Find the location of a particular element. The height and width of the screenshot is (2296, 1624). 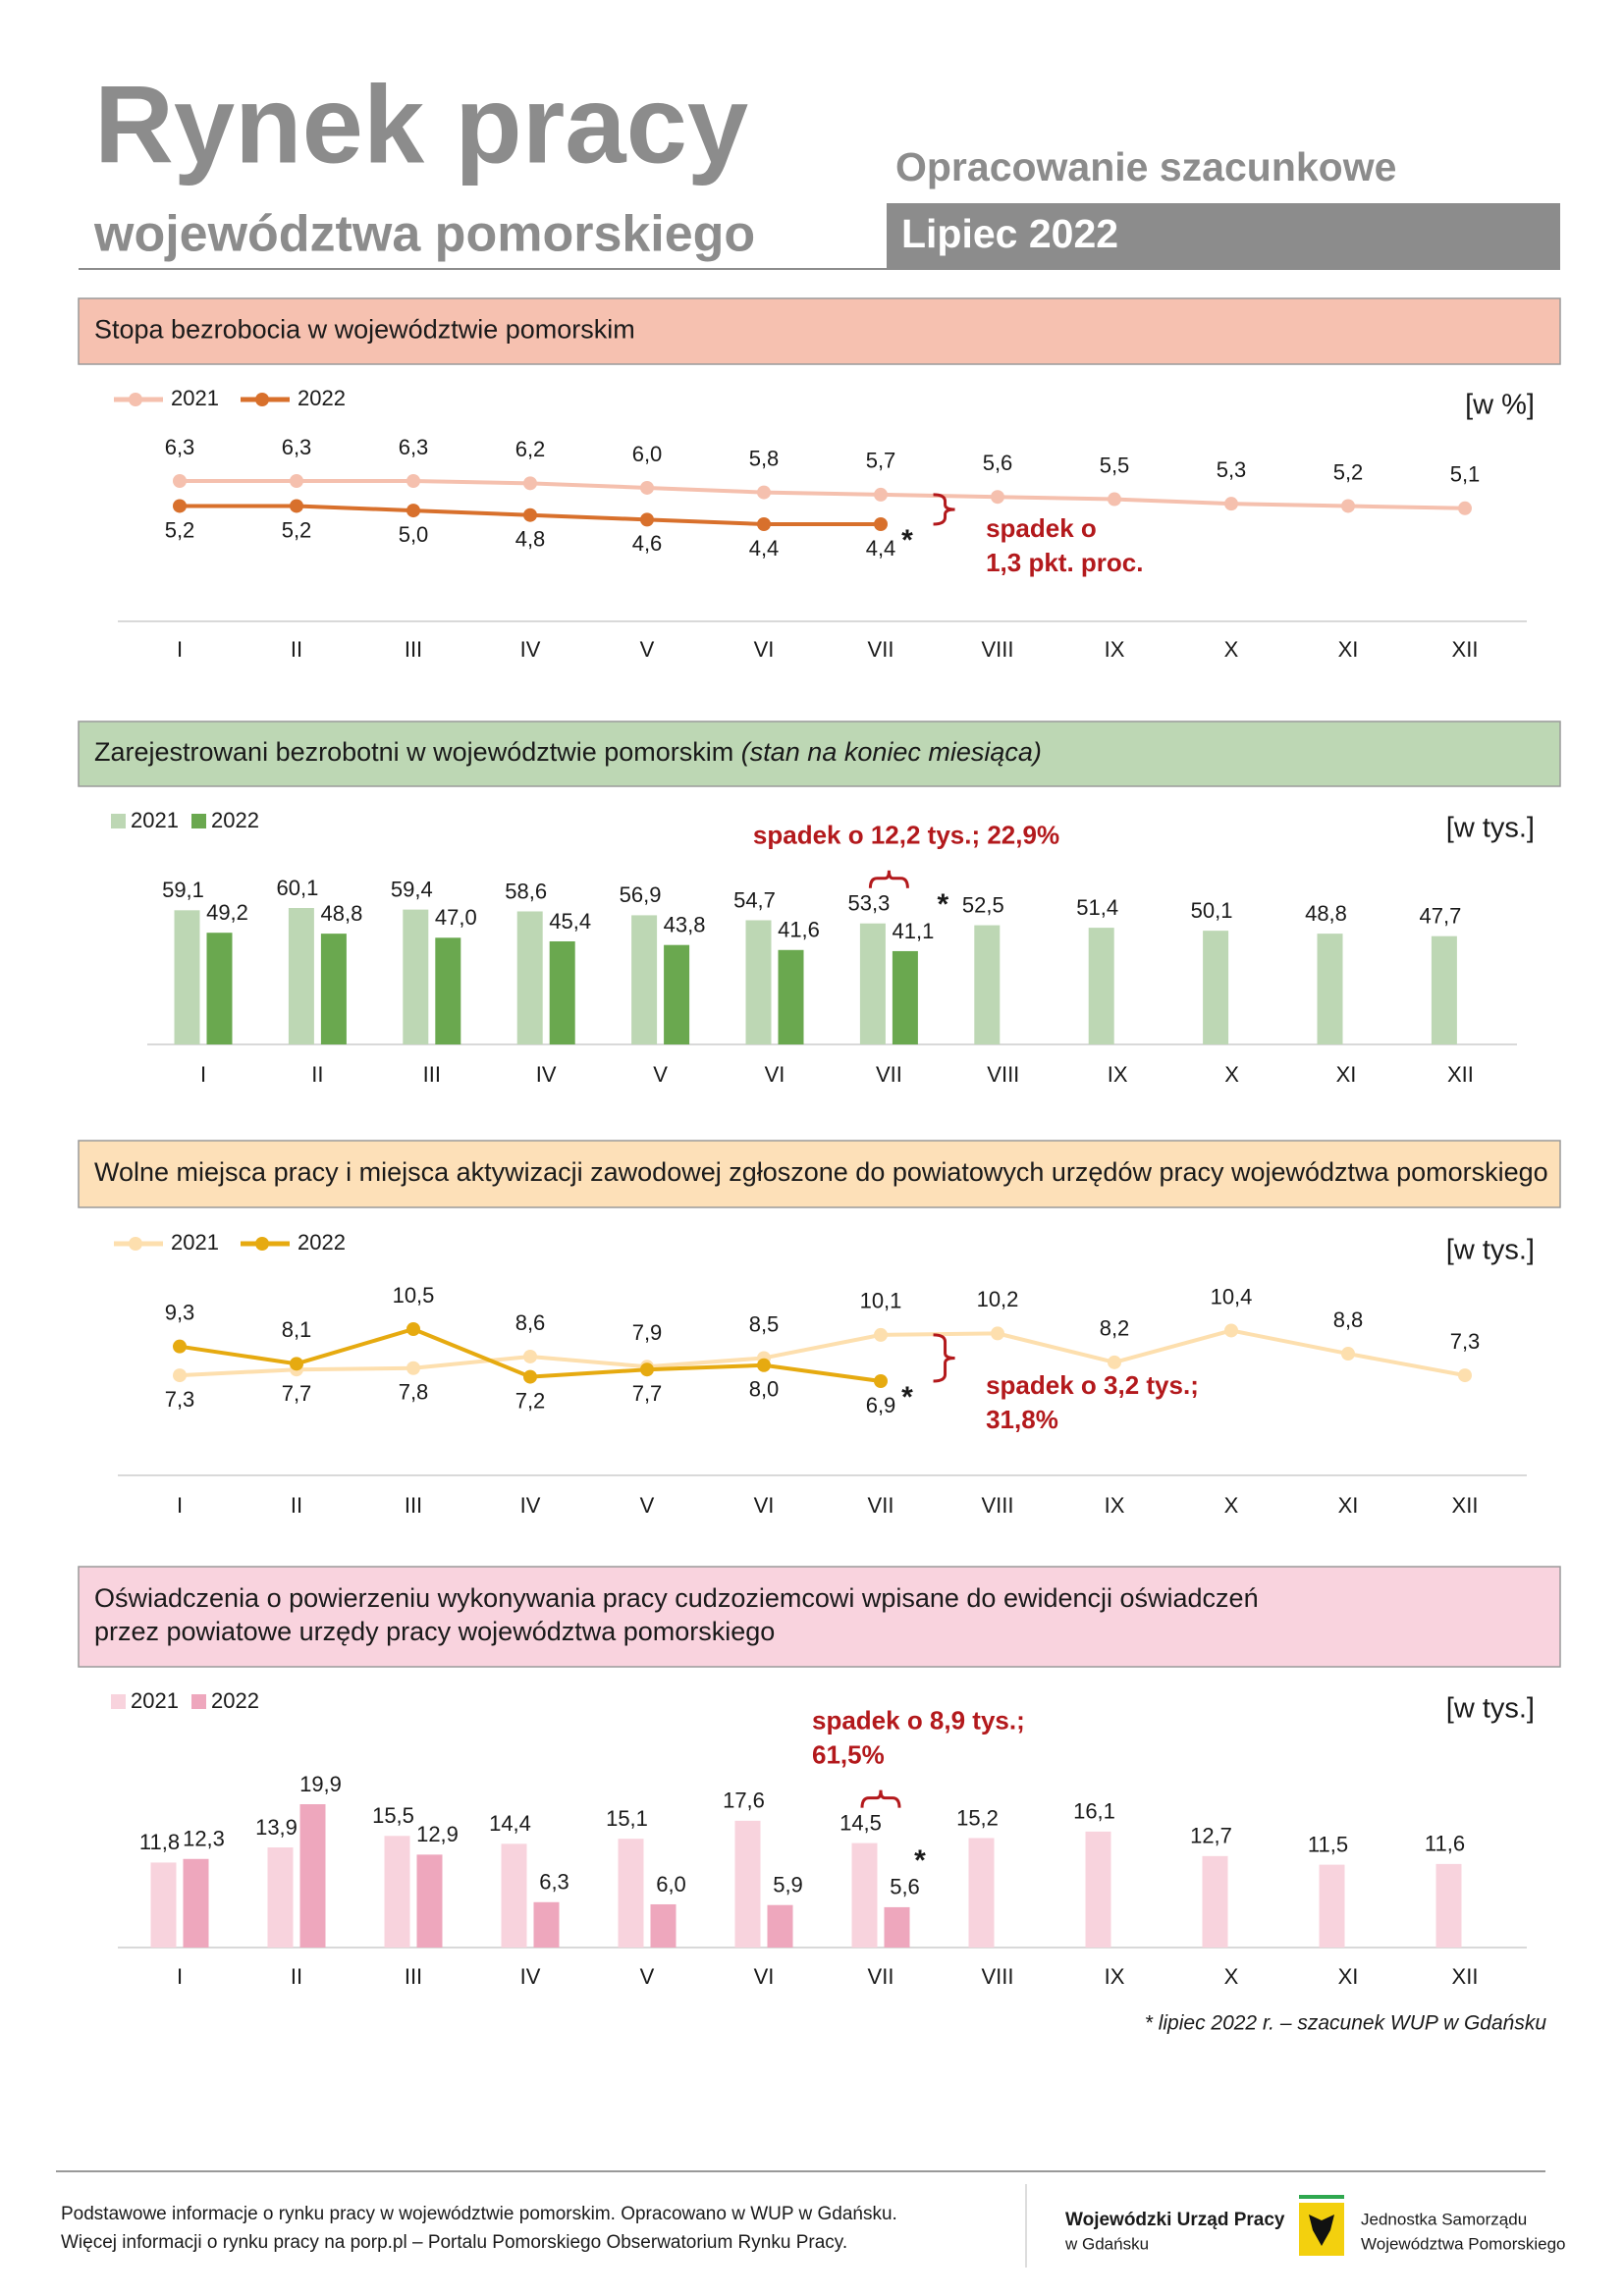

data-label: 4,8 is located at coordinates (530, 539).